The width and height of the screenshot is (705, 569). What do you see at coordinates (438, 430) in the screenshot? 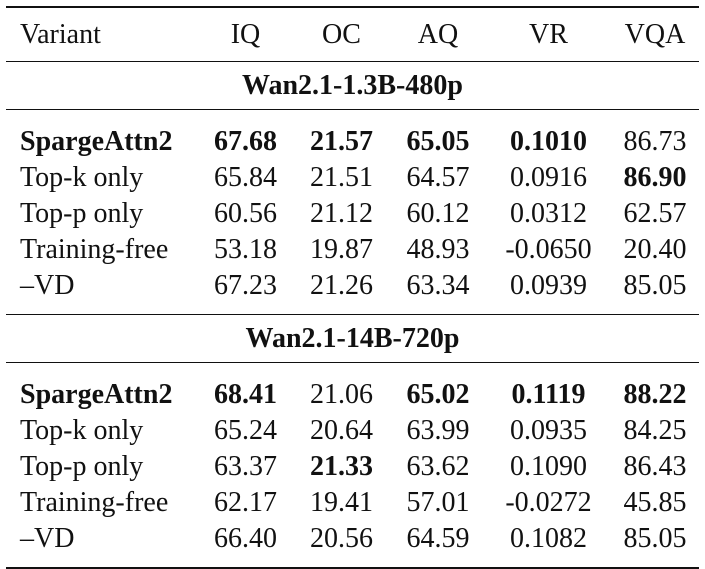
I see `aq-cell: 63.99` at bounding box center [438, 430].